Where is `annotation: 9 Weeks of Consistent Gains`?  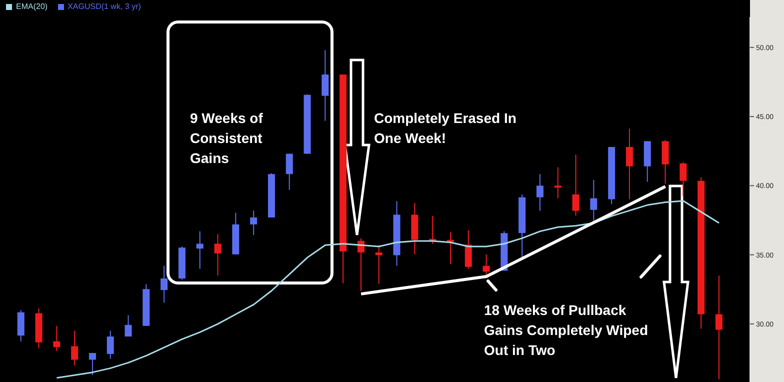 annotation: 9 Weeks of Consistent Gains is located at coordinates (227, 138).